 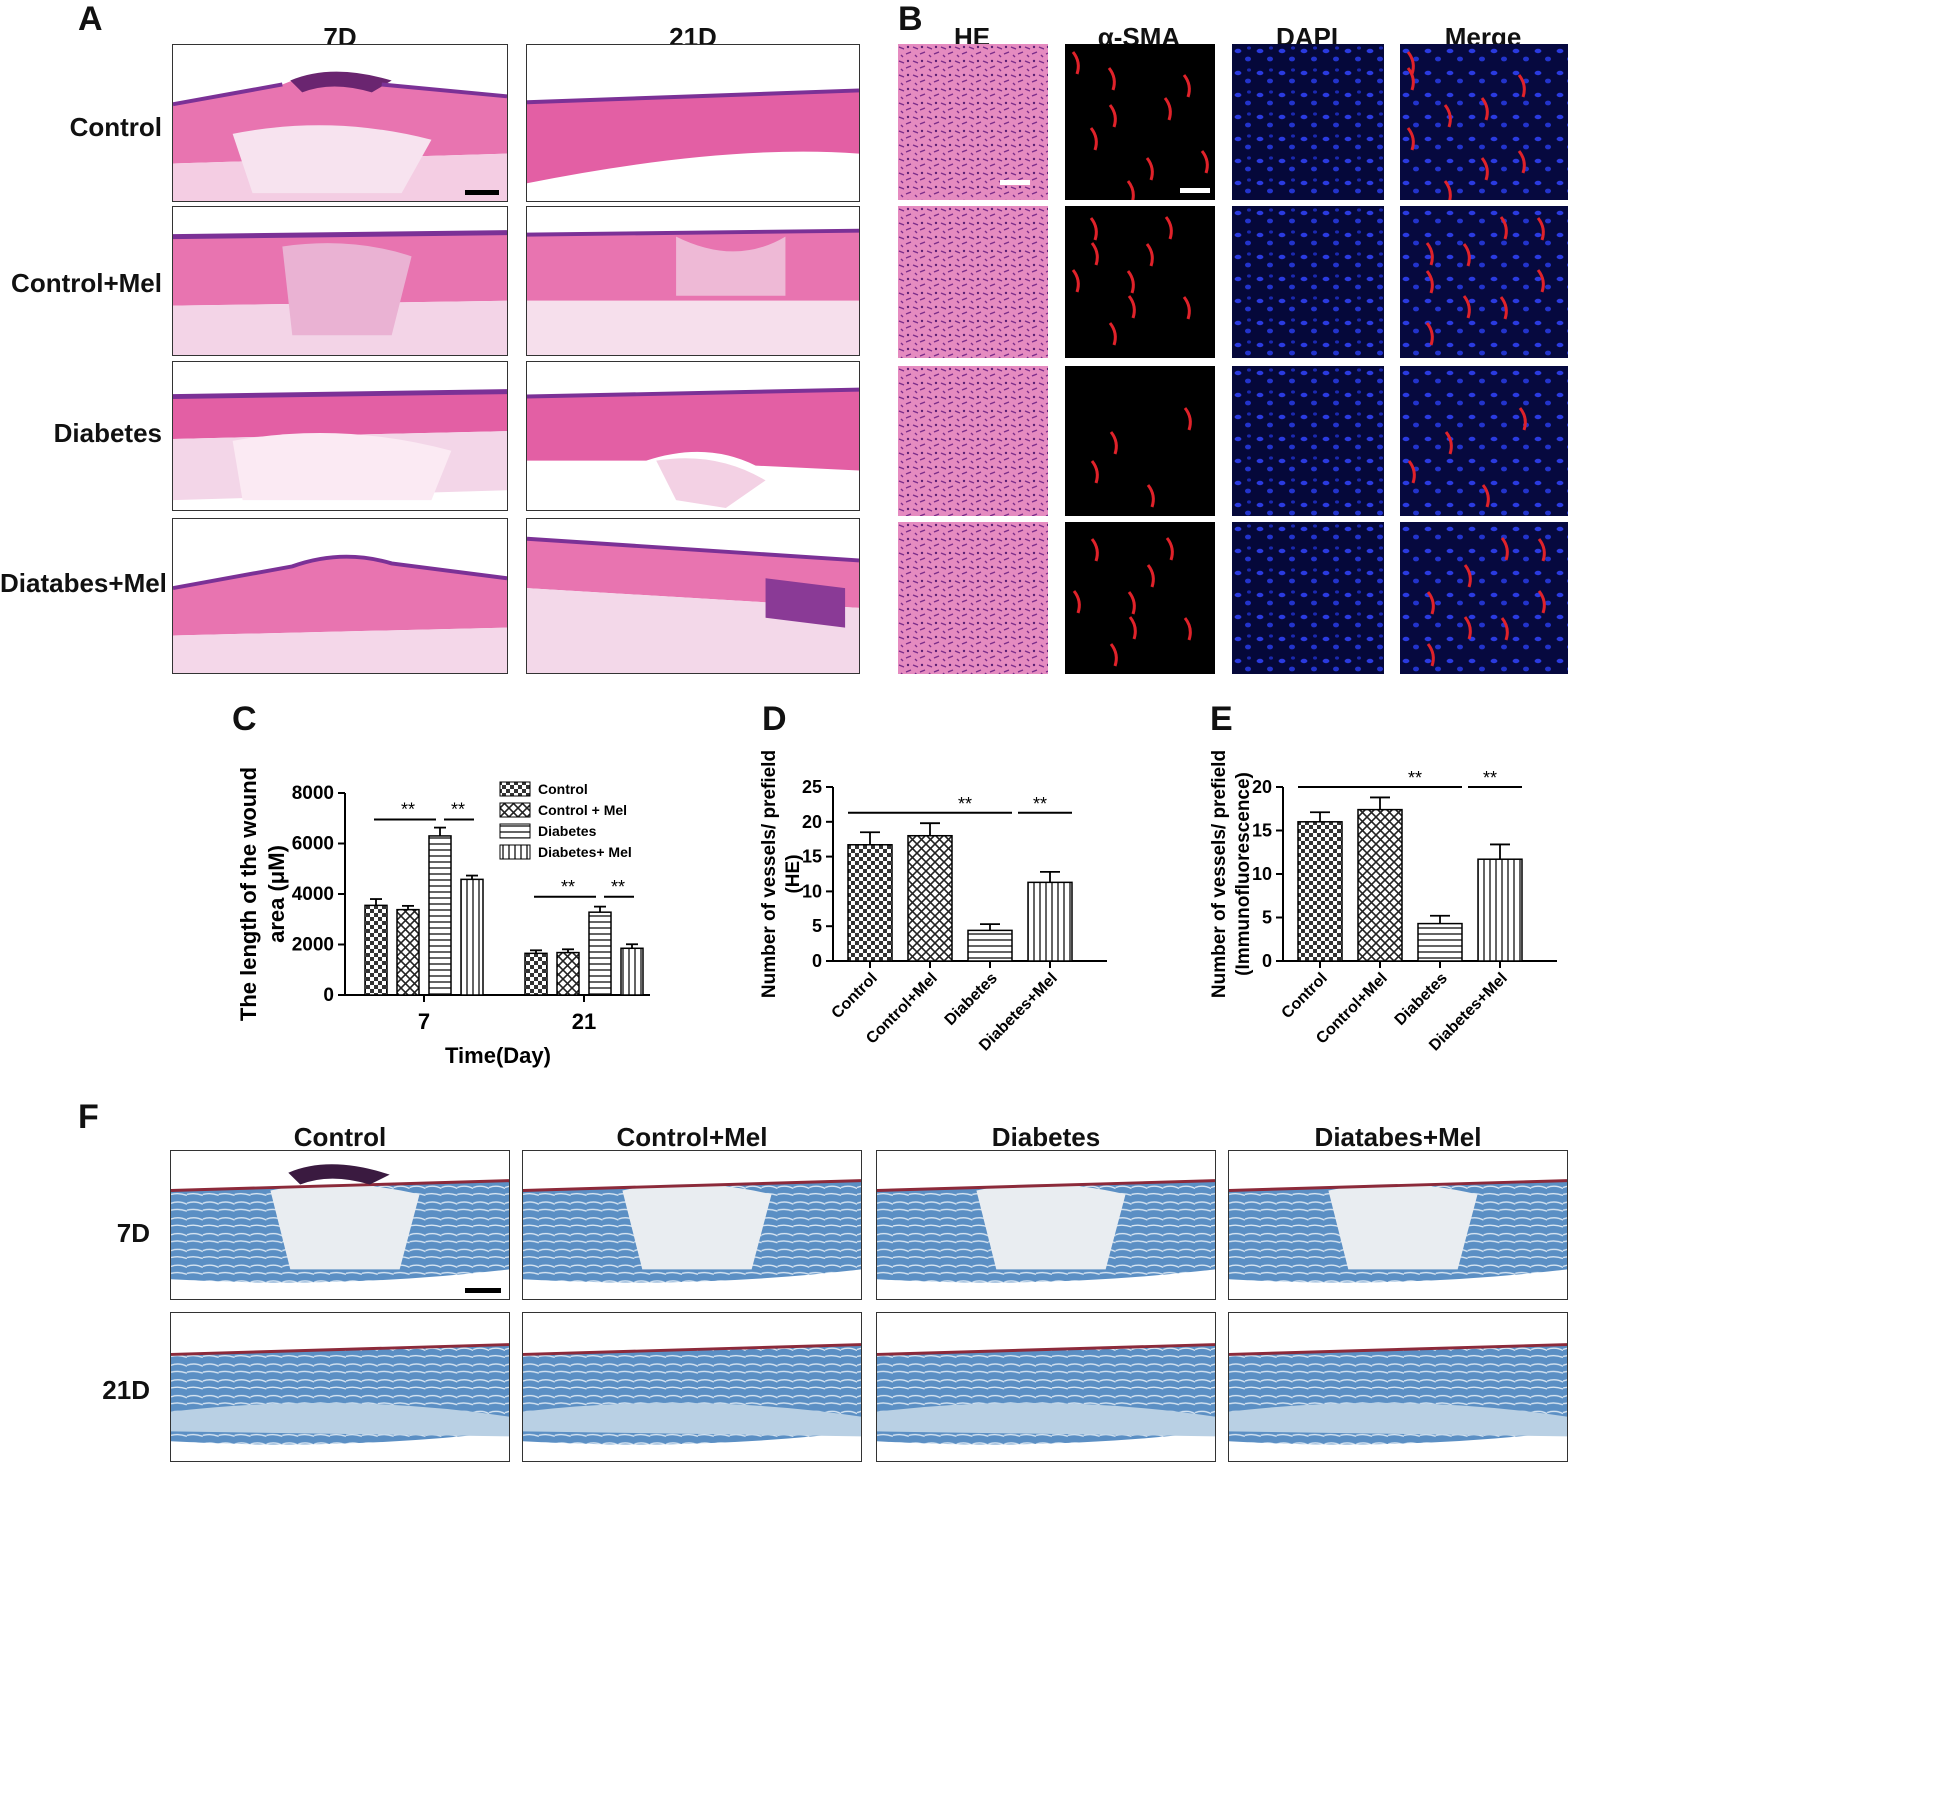 I want to click on x-tick-label: 7, so click(x=424, y=1021).